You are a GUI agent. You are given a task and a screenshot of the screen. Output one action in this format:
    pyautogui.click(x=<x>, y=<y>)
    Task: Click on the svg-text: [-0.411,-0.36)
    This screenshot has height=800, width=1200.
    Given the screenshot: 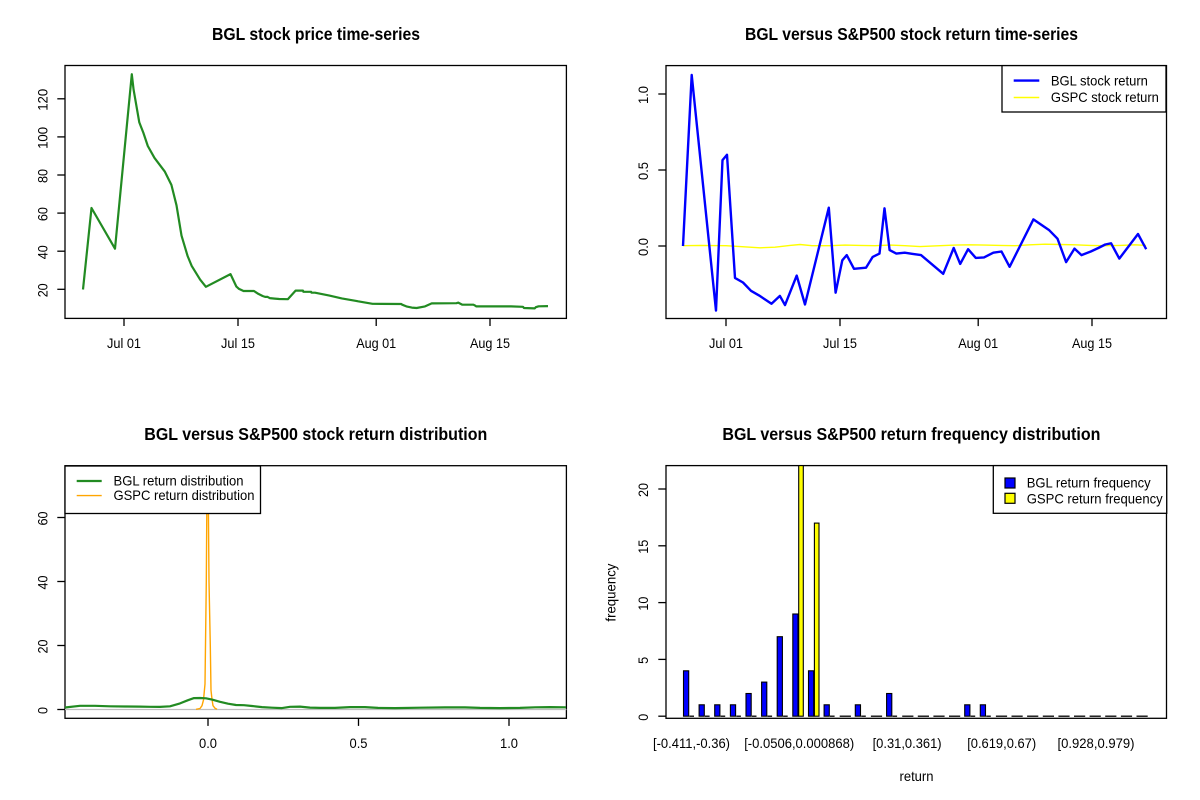 What is the action you would take?
    pyautogui.click(x=691, y=743)
    